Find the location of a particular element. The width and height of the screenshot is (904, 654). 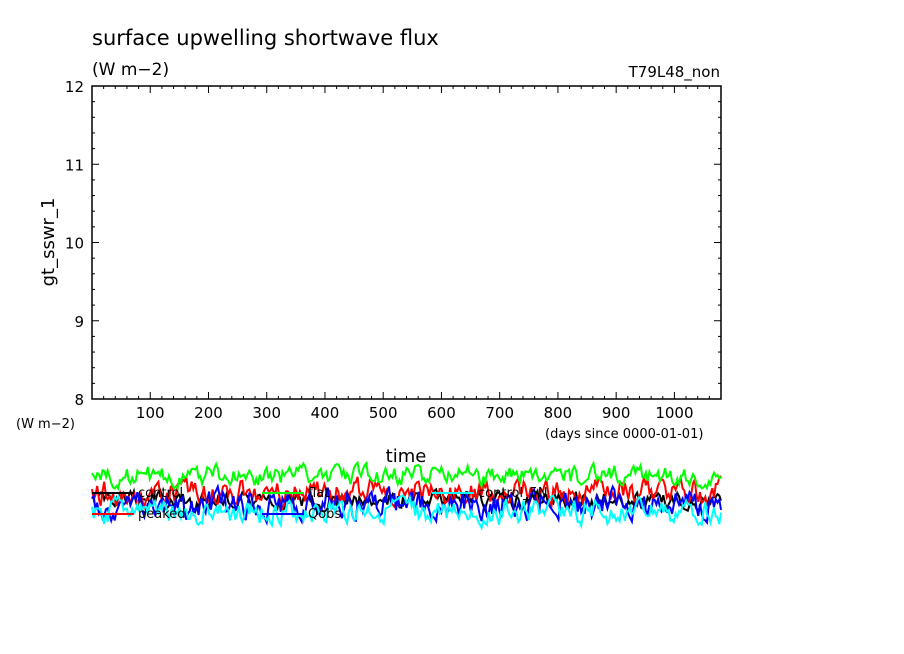

x-tick-label: 100 is located at coordinates (150, 413).